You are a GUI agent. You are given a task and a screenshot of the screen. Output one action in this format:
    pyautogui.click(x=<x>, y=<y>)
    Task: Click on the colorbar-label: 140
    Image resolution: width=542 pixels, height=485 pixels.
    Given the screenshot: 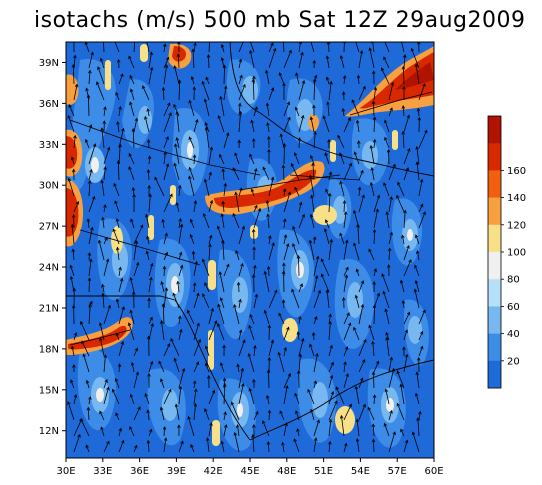 What is the action you would take?
    pyautogui.click(x=516, y=198)
    